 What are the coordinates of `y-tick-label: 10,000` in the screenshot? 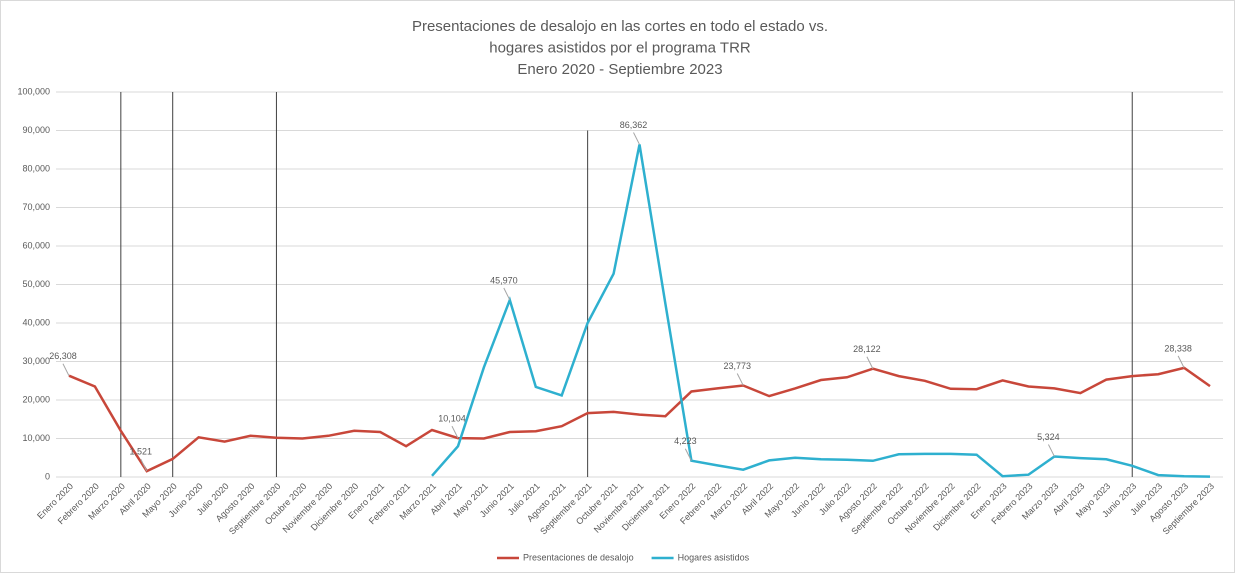 It's located at (36, 438).